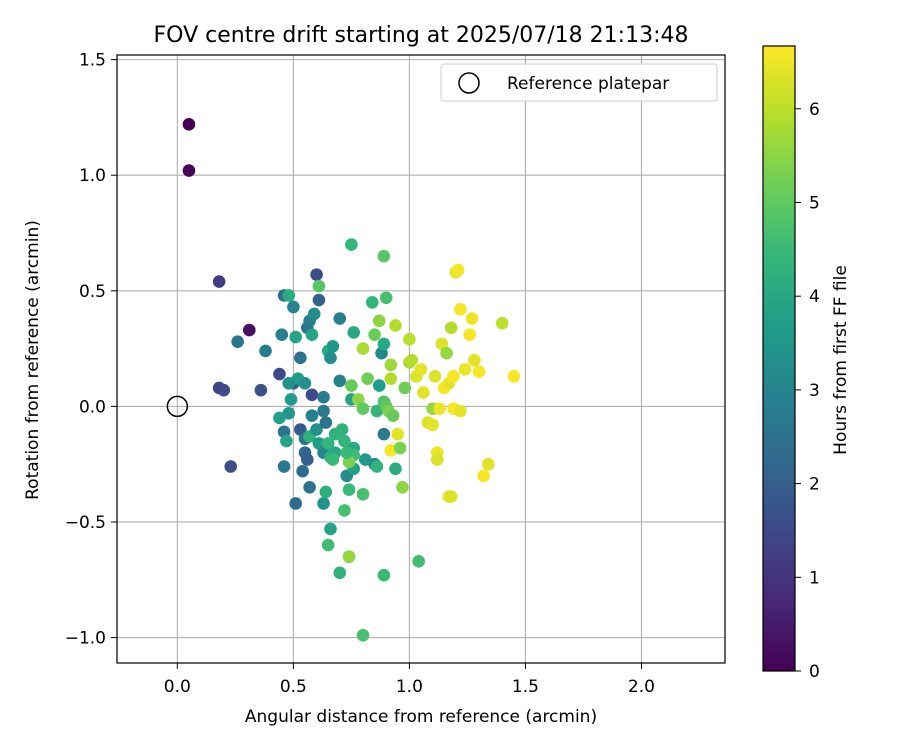 The image size is (900, 754). I want to click on colorbar-label: Hours from first FF file, so click(841, 360).